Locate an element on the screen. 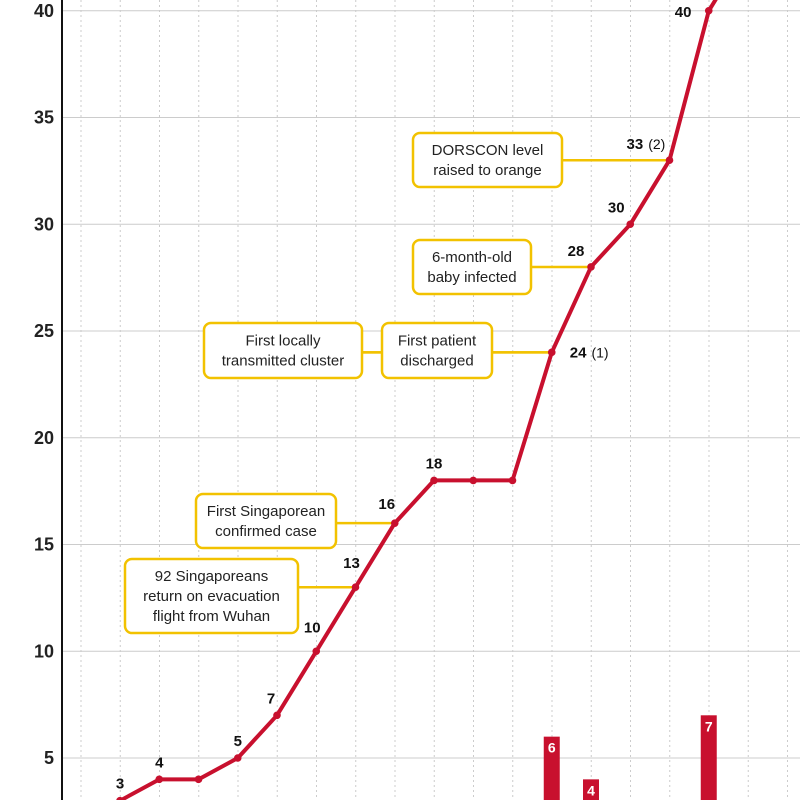 The image size is (800, 800). bar-label-12: 4 is located at coordinates (591, 790).